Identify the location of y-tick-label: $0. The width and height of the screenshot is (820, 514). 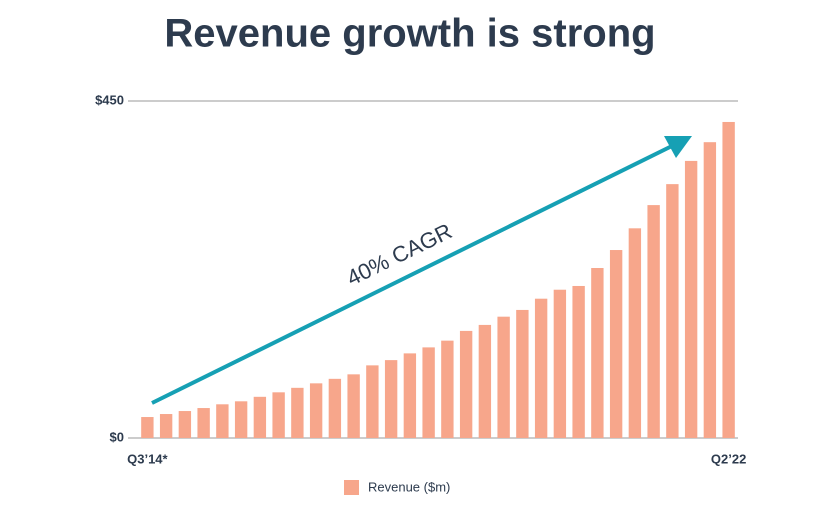
(117, 436).